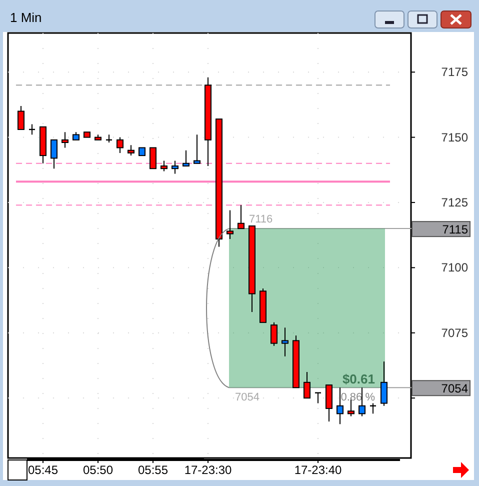 The height and width of the screenshot is (486, 479). I want to click on x-tick-label: 17-23:40, so click(318, 470).